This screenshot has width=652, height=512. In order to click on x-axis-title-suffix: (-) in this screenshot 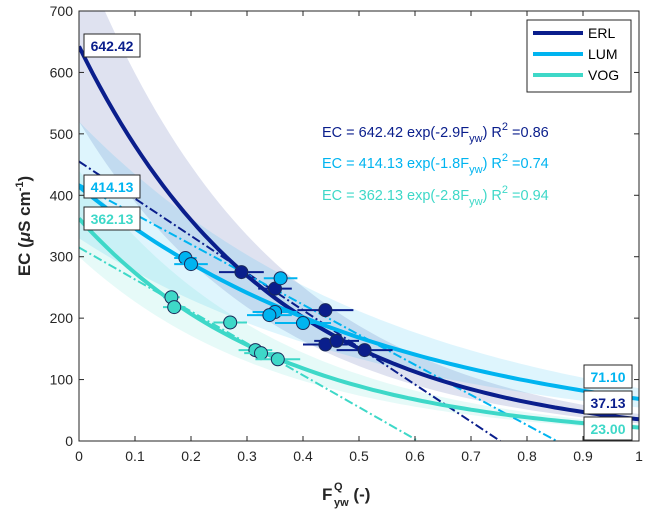, I will do `click(360, 494)`.